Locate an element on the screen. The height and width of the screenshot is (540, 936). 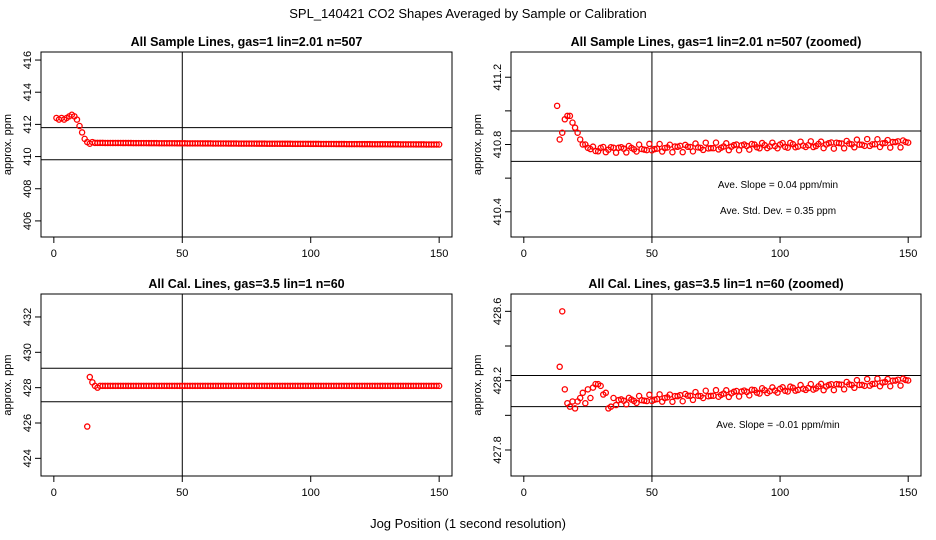
y-tick-label: 408 is located at coordinates (28, 189).